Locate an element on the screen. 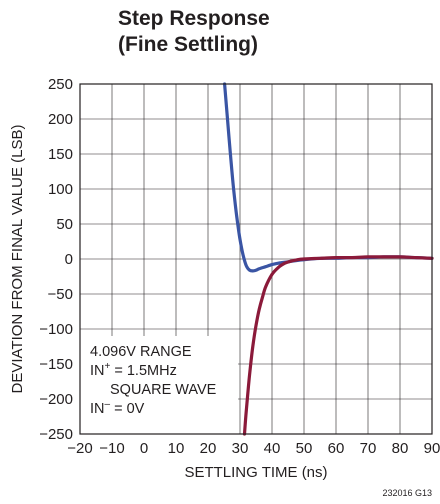 This screenshot has height=504, width=440. x-tick-label: 60 is located at coordinates (336, 448).